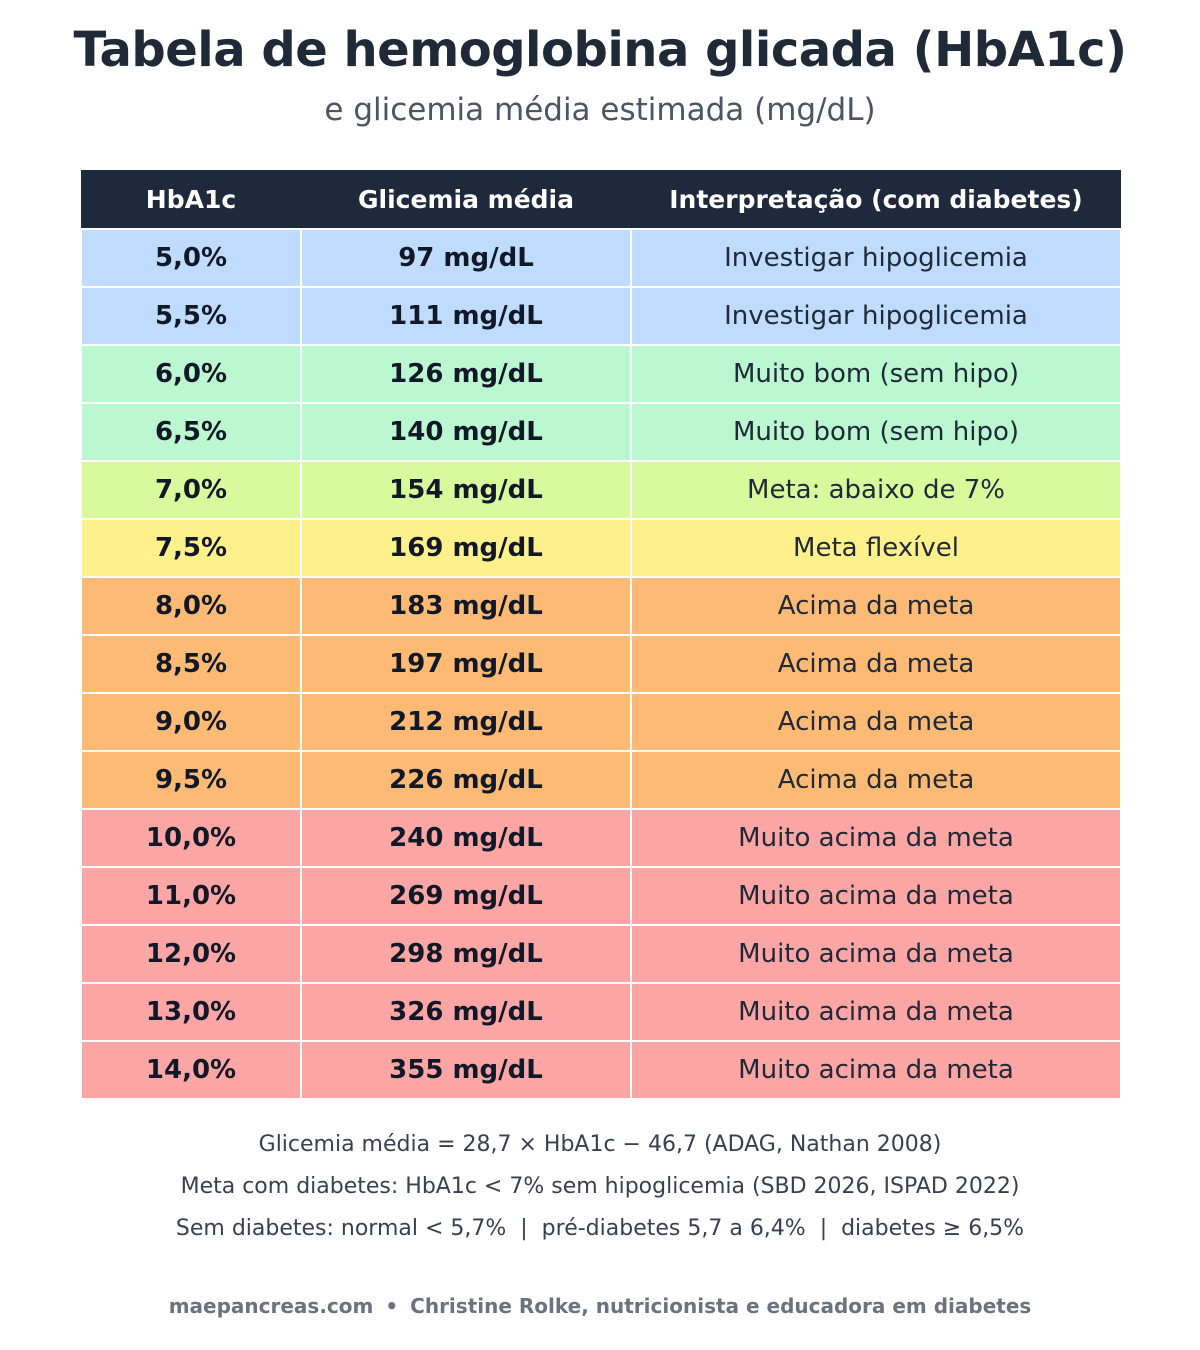 The height and width of the screenshot is (1350, 1200). What do you see at coordinates (466, 606) in the screenshot?
I see `cell-glicemia: 183 mg/dL` at bounding box center [466, 606].